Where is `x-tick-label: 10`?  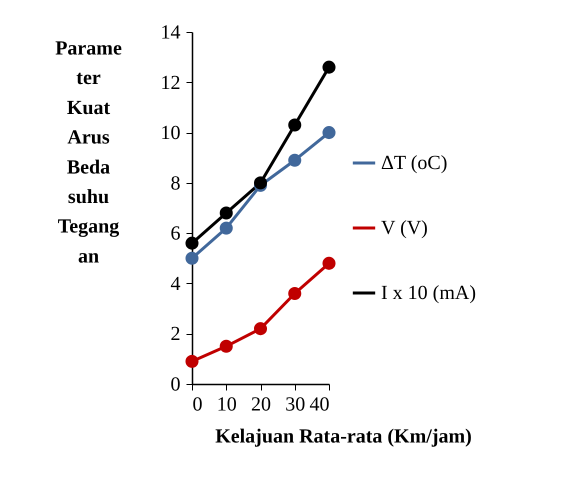 x-tick-label: 10 is located at coordinates (226, 405).